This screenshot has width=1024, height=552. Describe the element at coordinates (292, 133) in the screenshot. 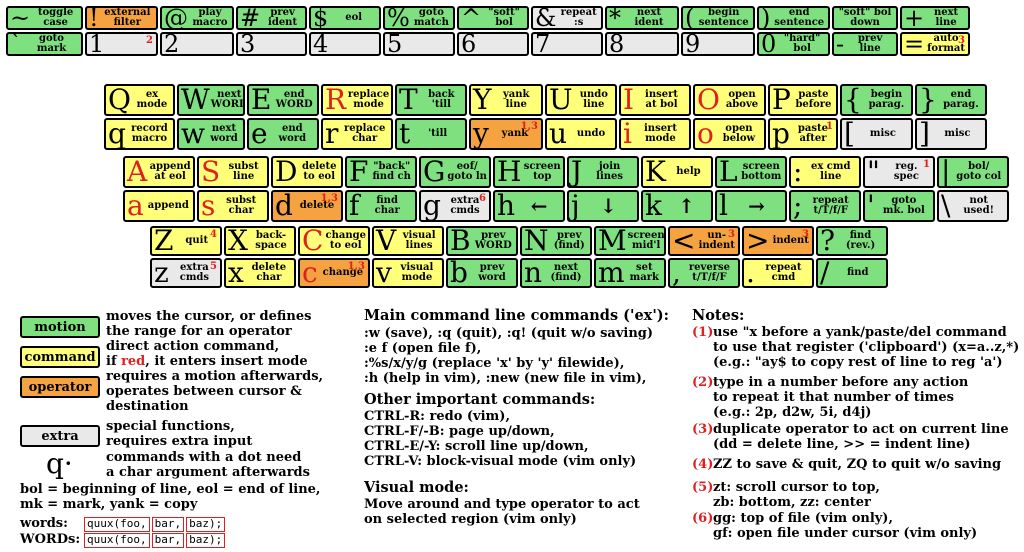

I see `key-desc: end word` at that location.